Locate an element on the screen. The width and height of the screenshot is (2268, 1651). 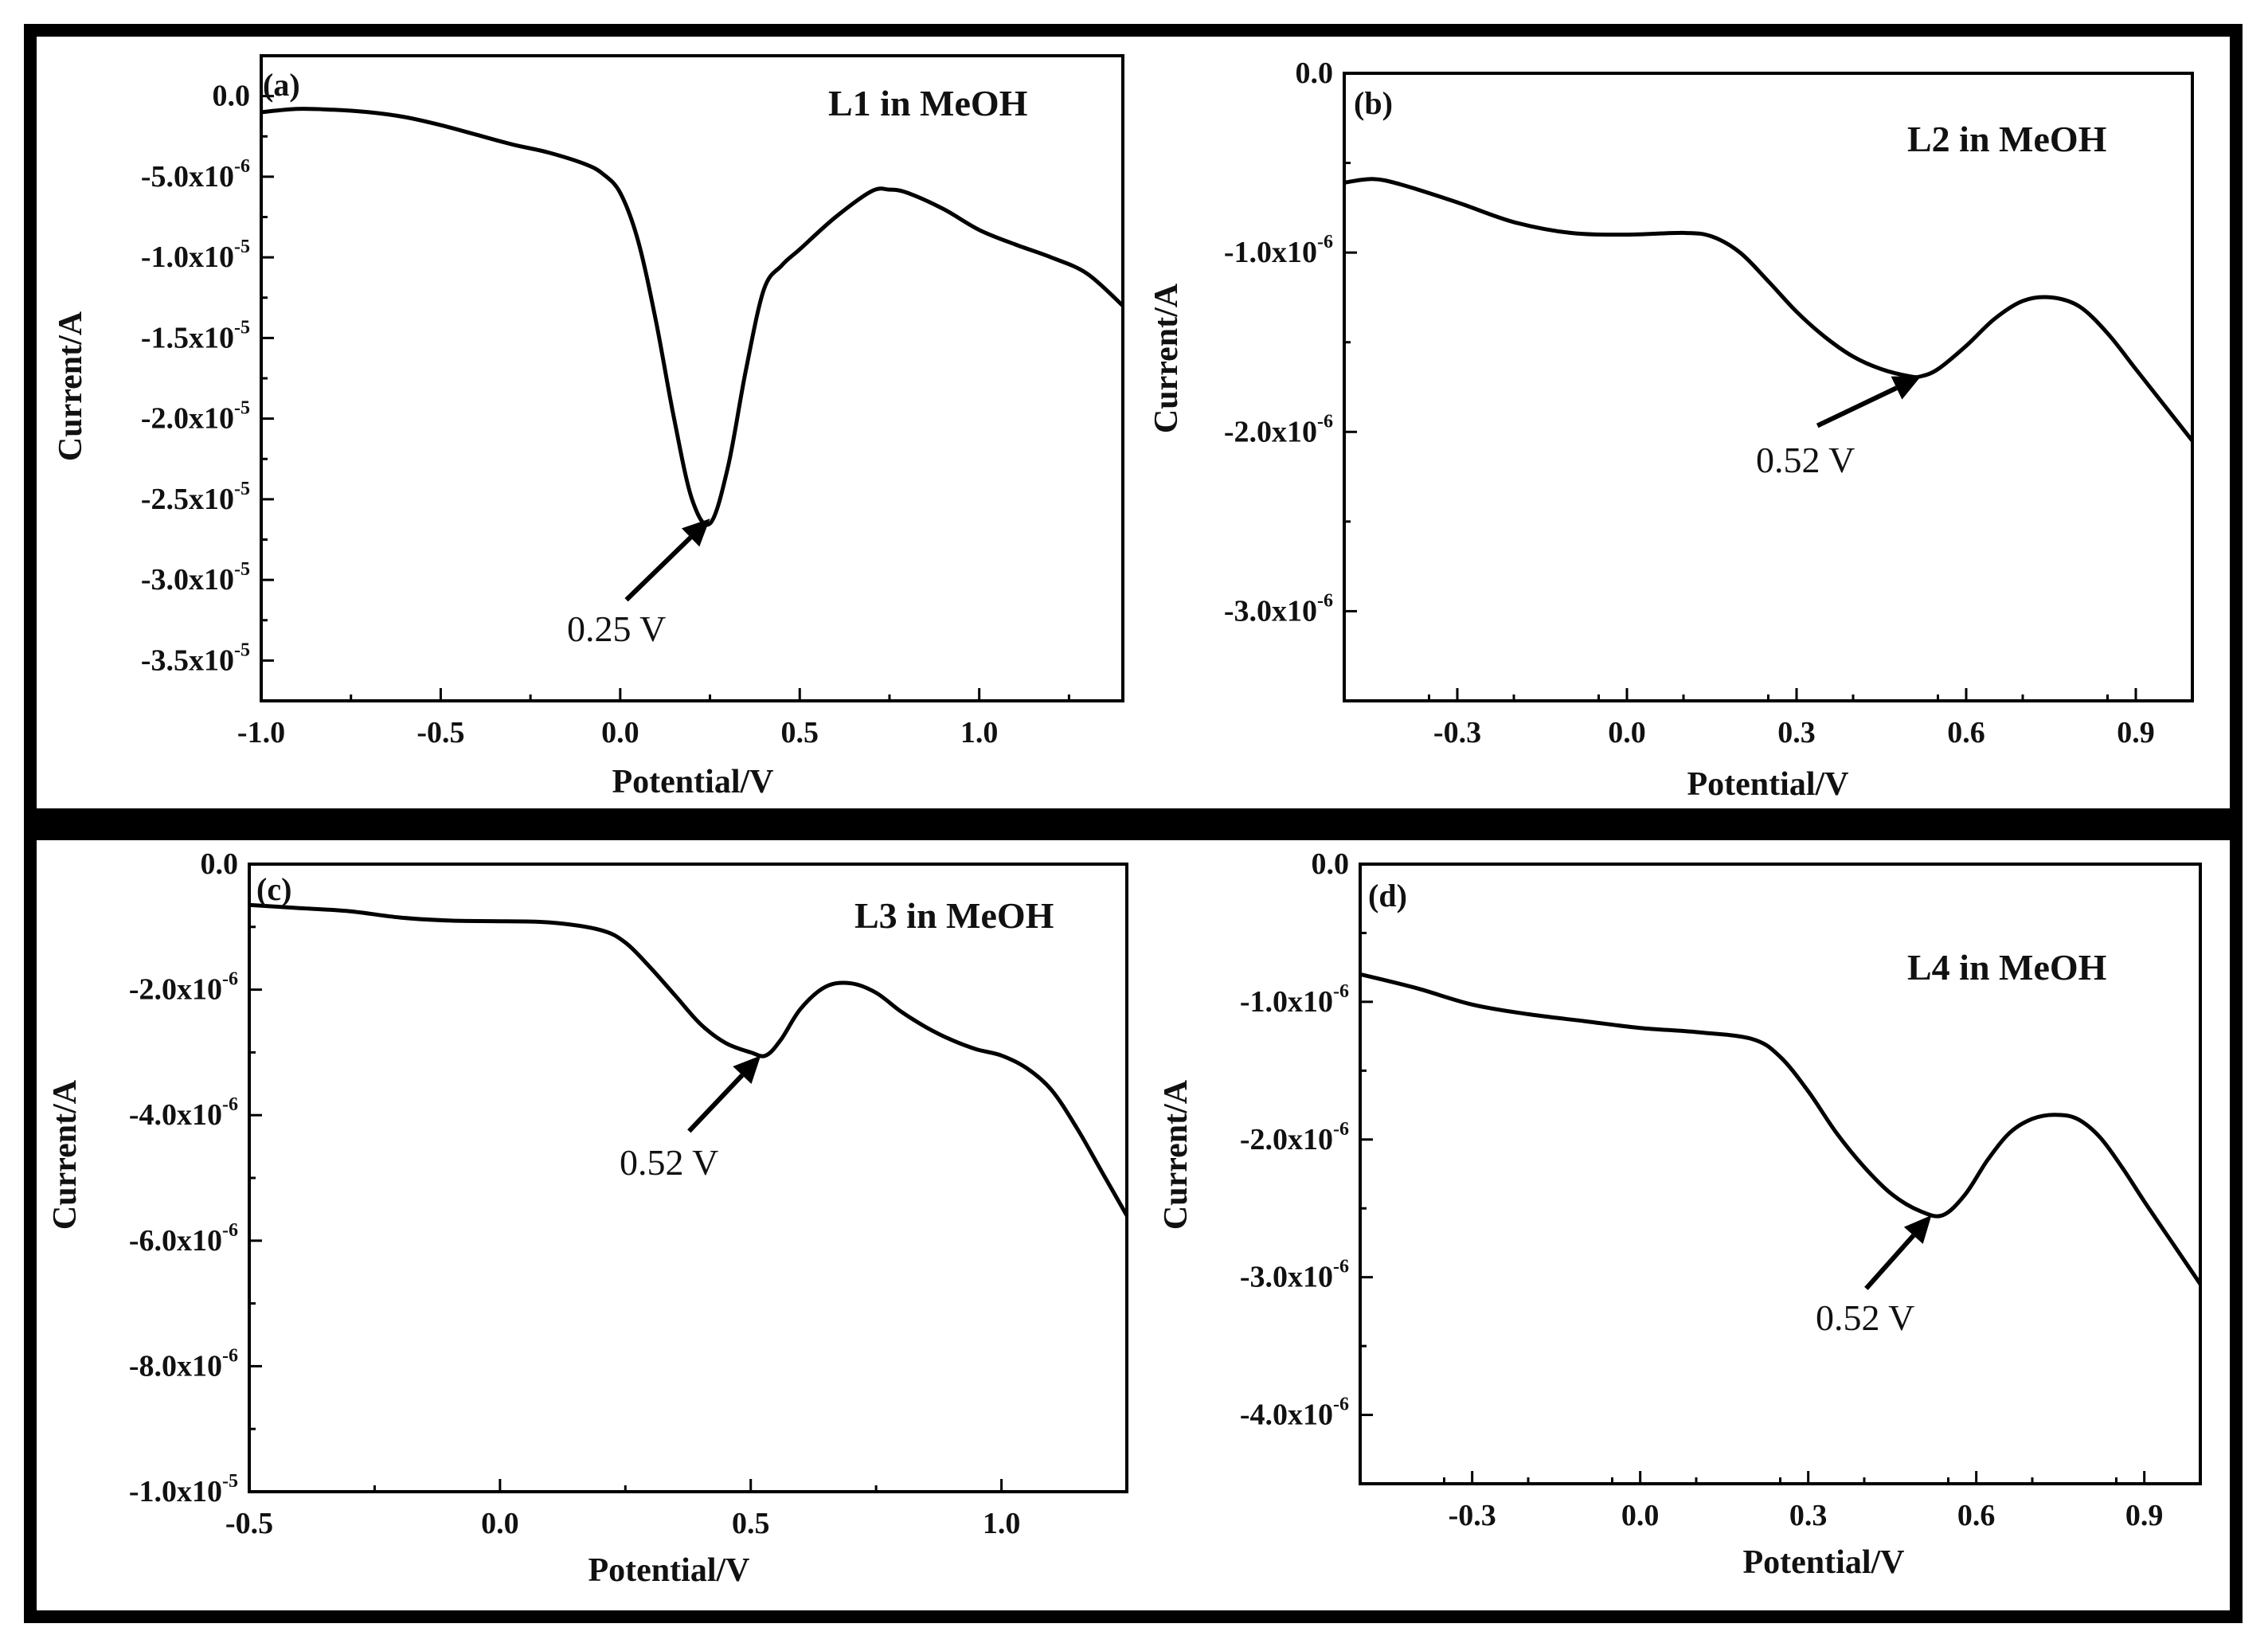
panel-d-y-tick-mantissa: 0.0 is located at coordinates (1331, 864).